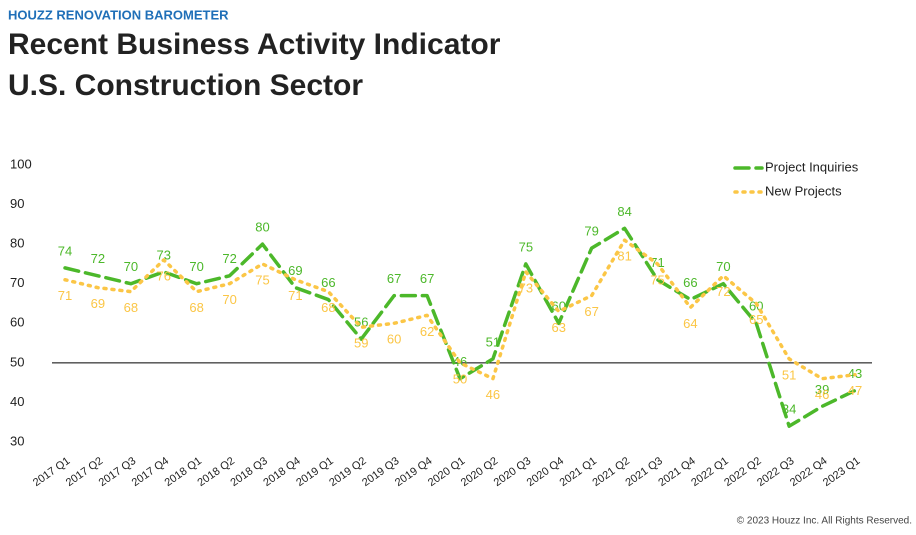  Describe the element at coordinates (822, 389) in the screenshot. I see `data-label: 39` at that location.